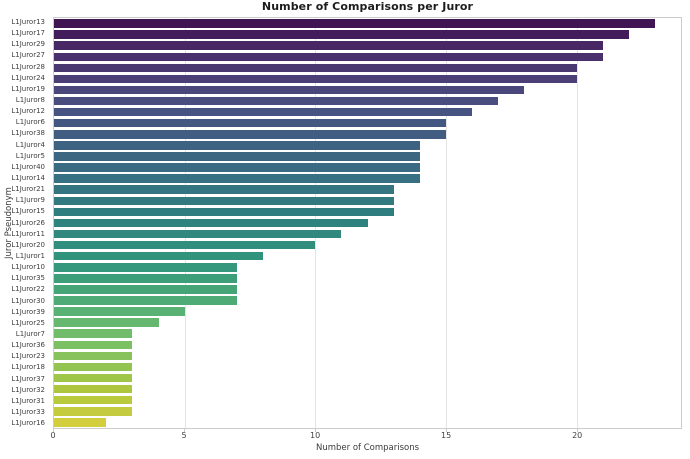  What do you see at coordinates (158, 256) in the screenshot?
I see `bar-L1Juror1` at bounding box center [158, 256].